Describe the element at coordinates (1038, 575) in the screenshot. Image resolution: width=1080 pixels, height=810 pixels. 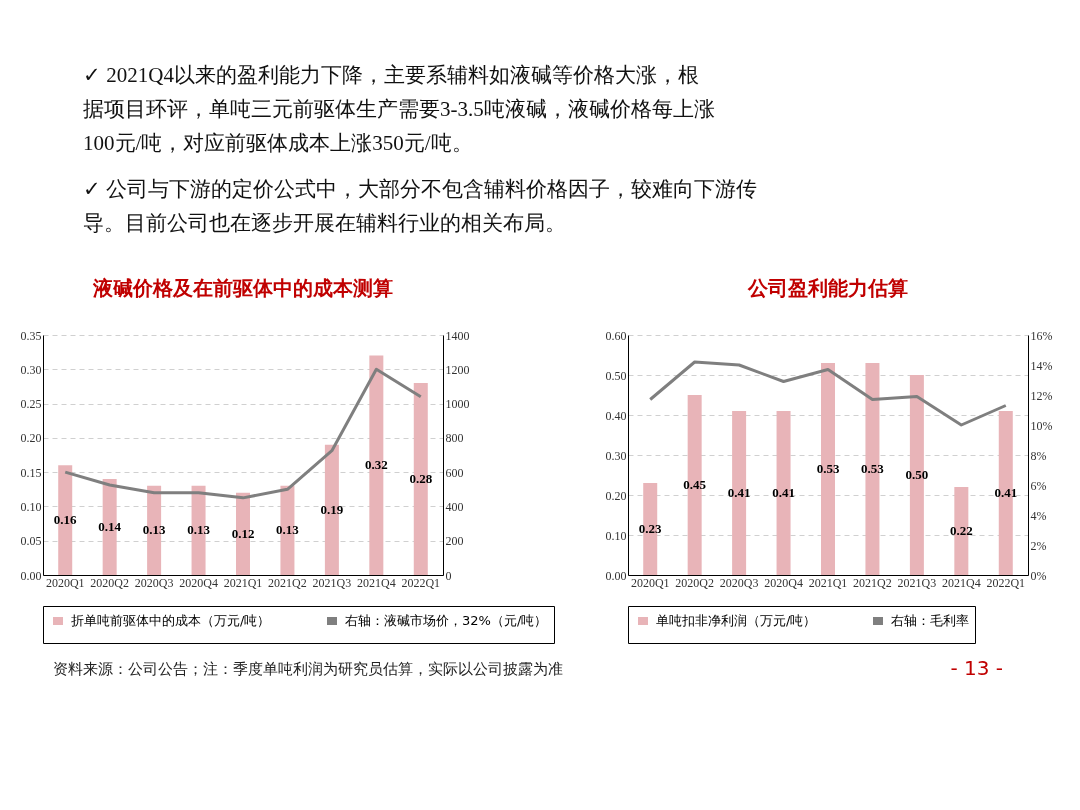
I see `y2-tick-label: 0%` at that location.